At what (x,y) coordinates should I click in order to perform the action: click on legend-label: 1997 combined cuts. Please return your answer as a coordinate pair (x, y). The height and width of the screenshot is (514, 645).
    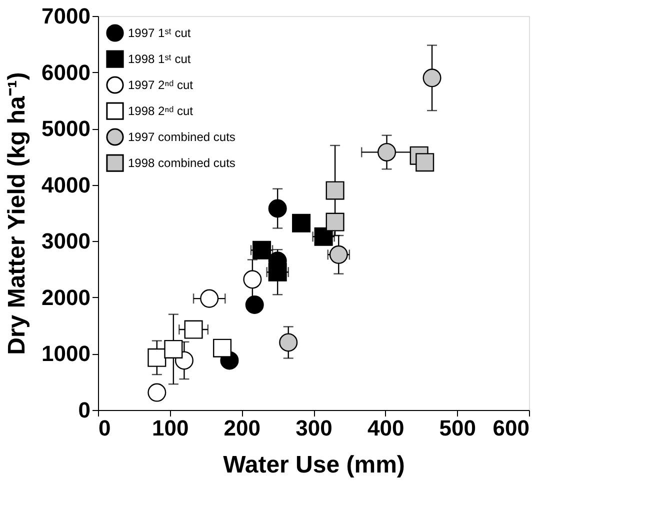
    Looking at the image, I should click on (182, 137).